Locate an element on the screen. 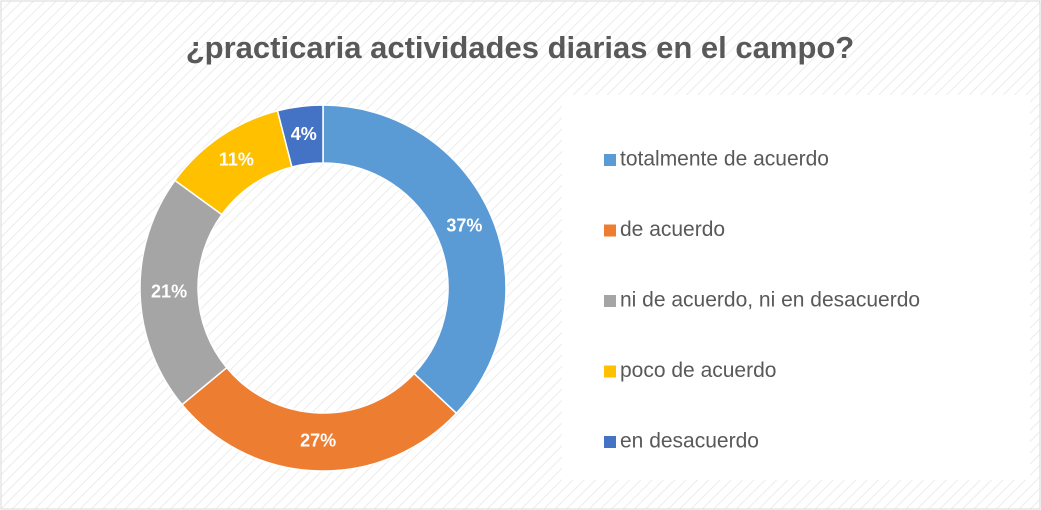  data-label: 27% is located at coordinates (318, 441).